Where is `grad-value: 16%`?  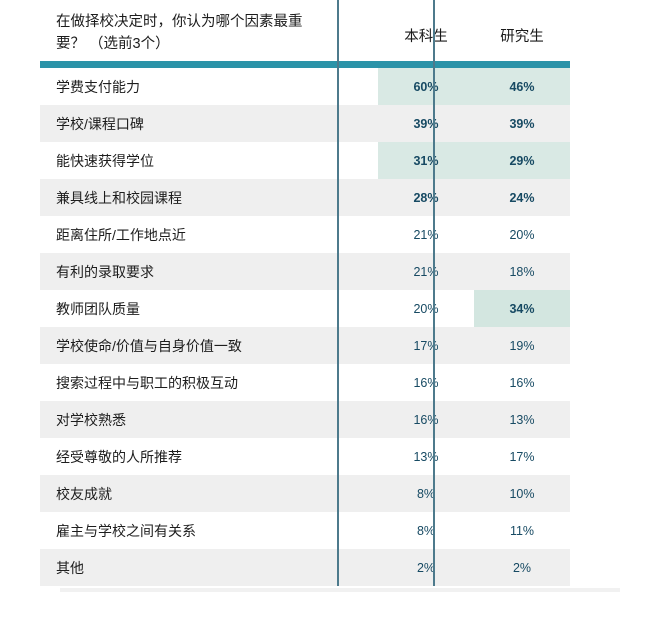
grad-value: 16% is located at coordinates (522, 382).